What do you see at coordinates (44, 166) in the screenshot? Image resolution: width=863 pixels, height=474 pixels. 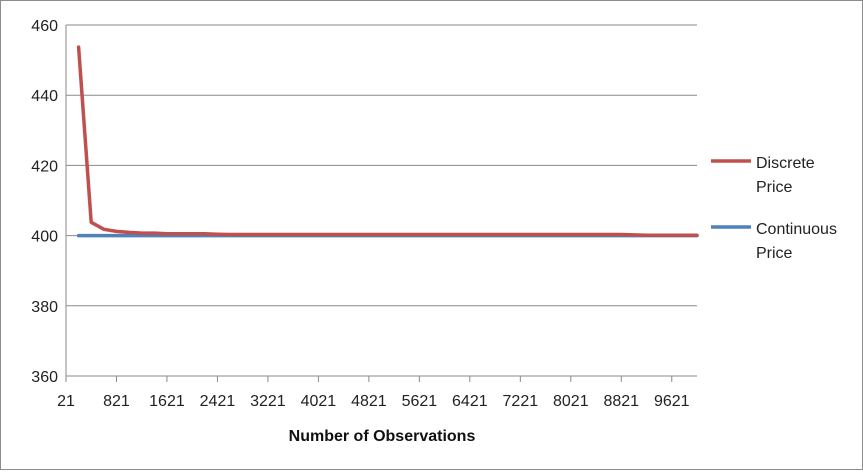 I see `y-tick-label: 420` at bounding box center [44, 166].